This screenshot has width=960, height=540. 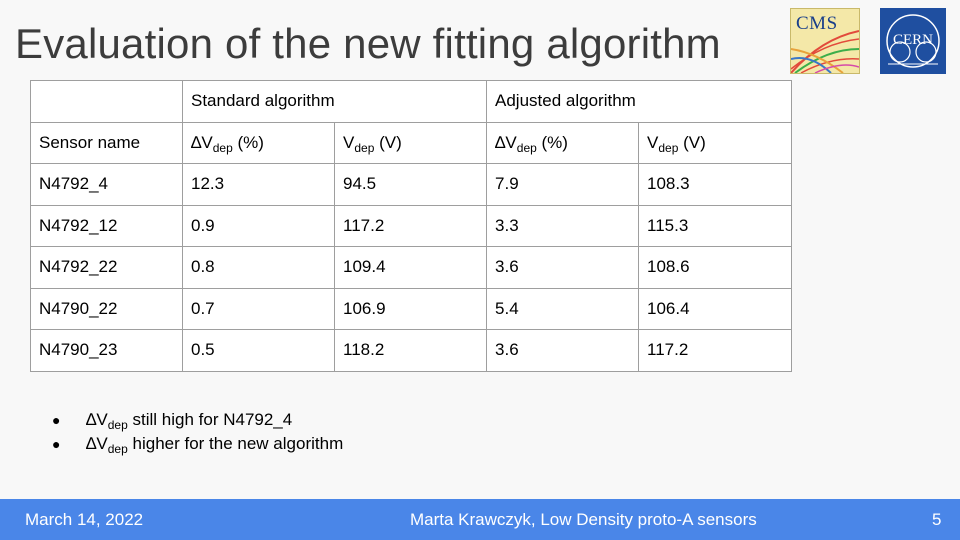 What do you see at coordinates (817, 23) in the screenshot?
I see `cms-logo-text: CMS` at bounding box center [817, 23].